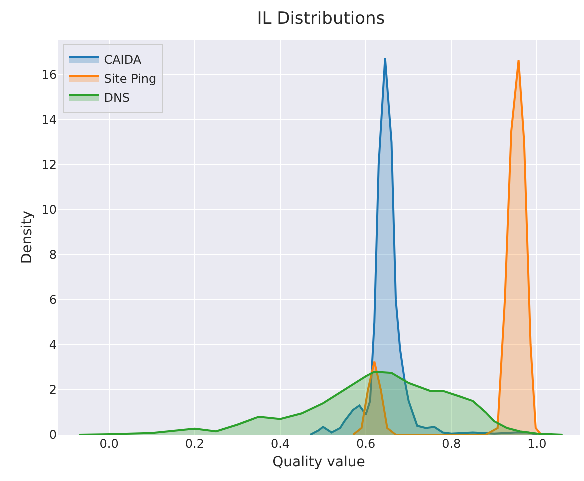 The image size is (584, 481). What do you see at coordinates (117, 98) in the screenshot?
I see `legend-label: DNS` at bounding box center [117, 98].